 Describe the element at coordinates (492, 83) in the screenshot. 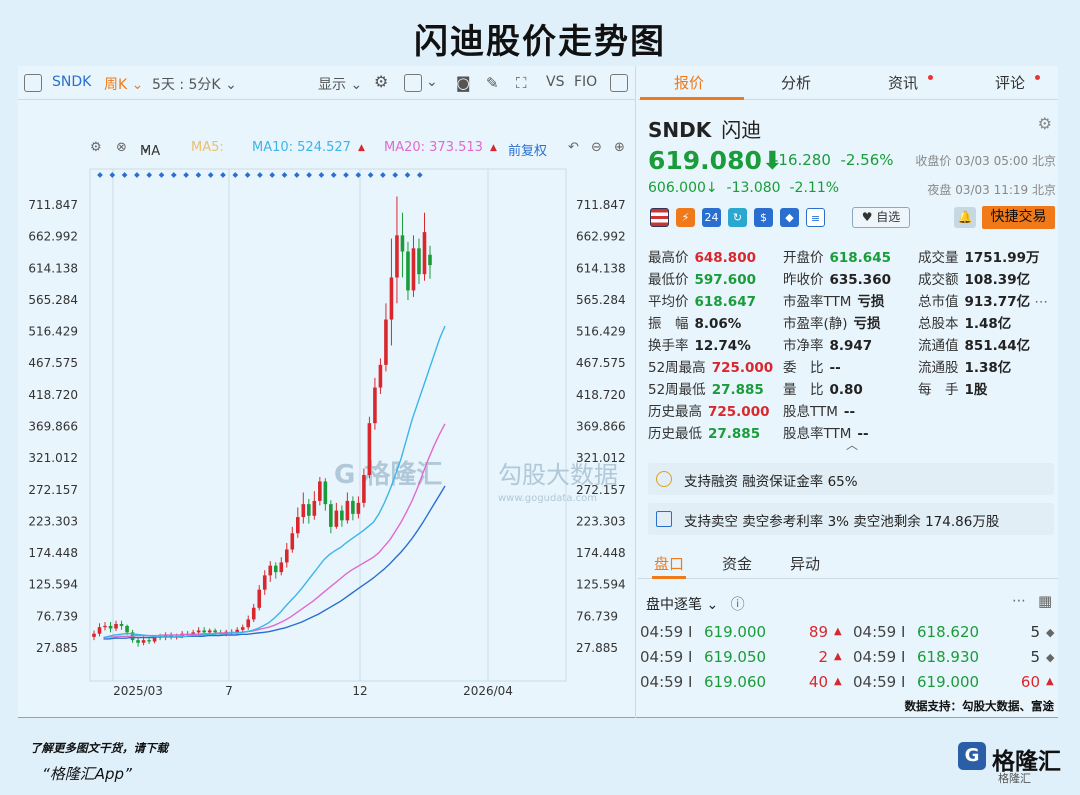

I see `pen-icon: ✎` at that location.